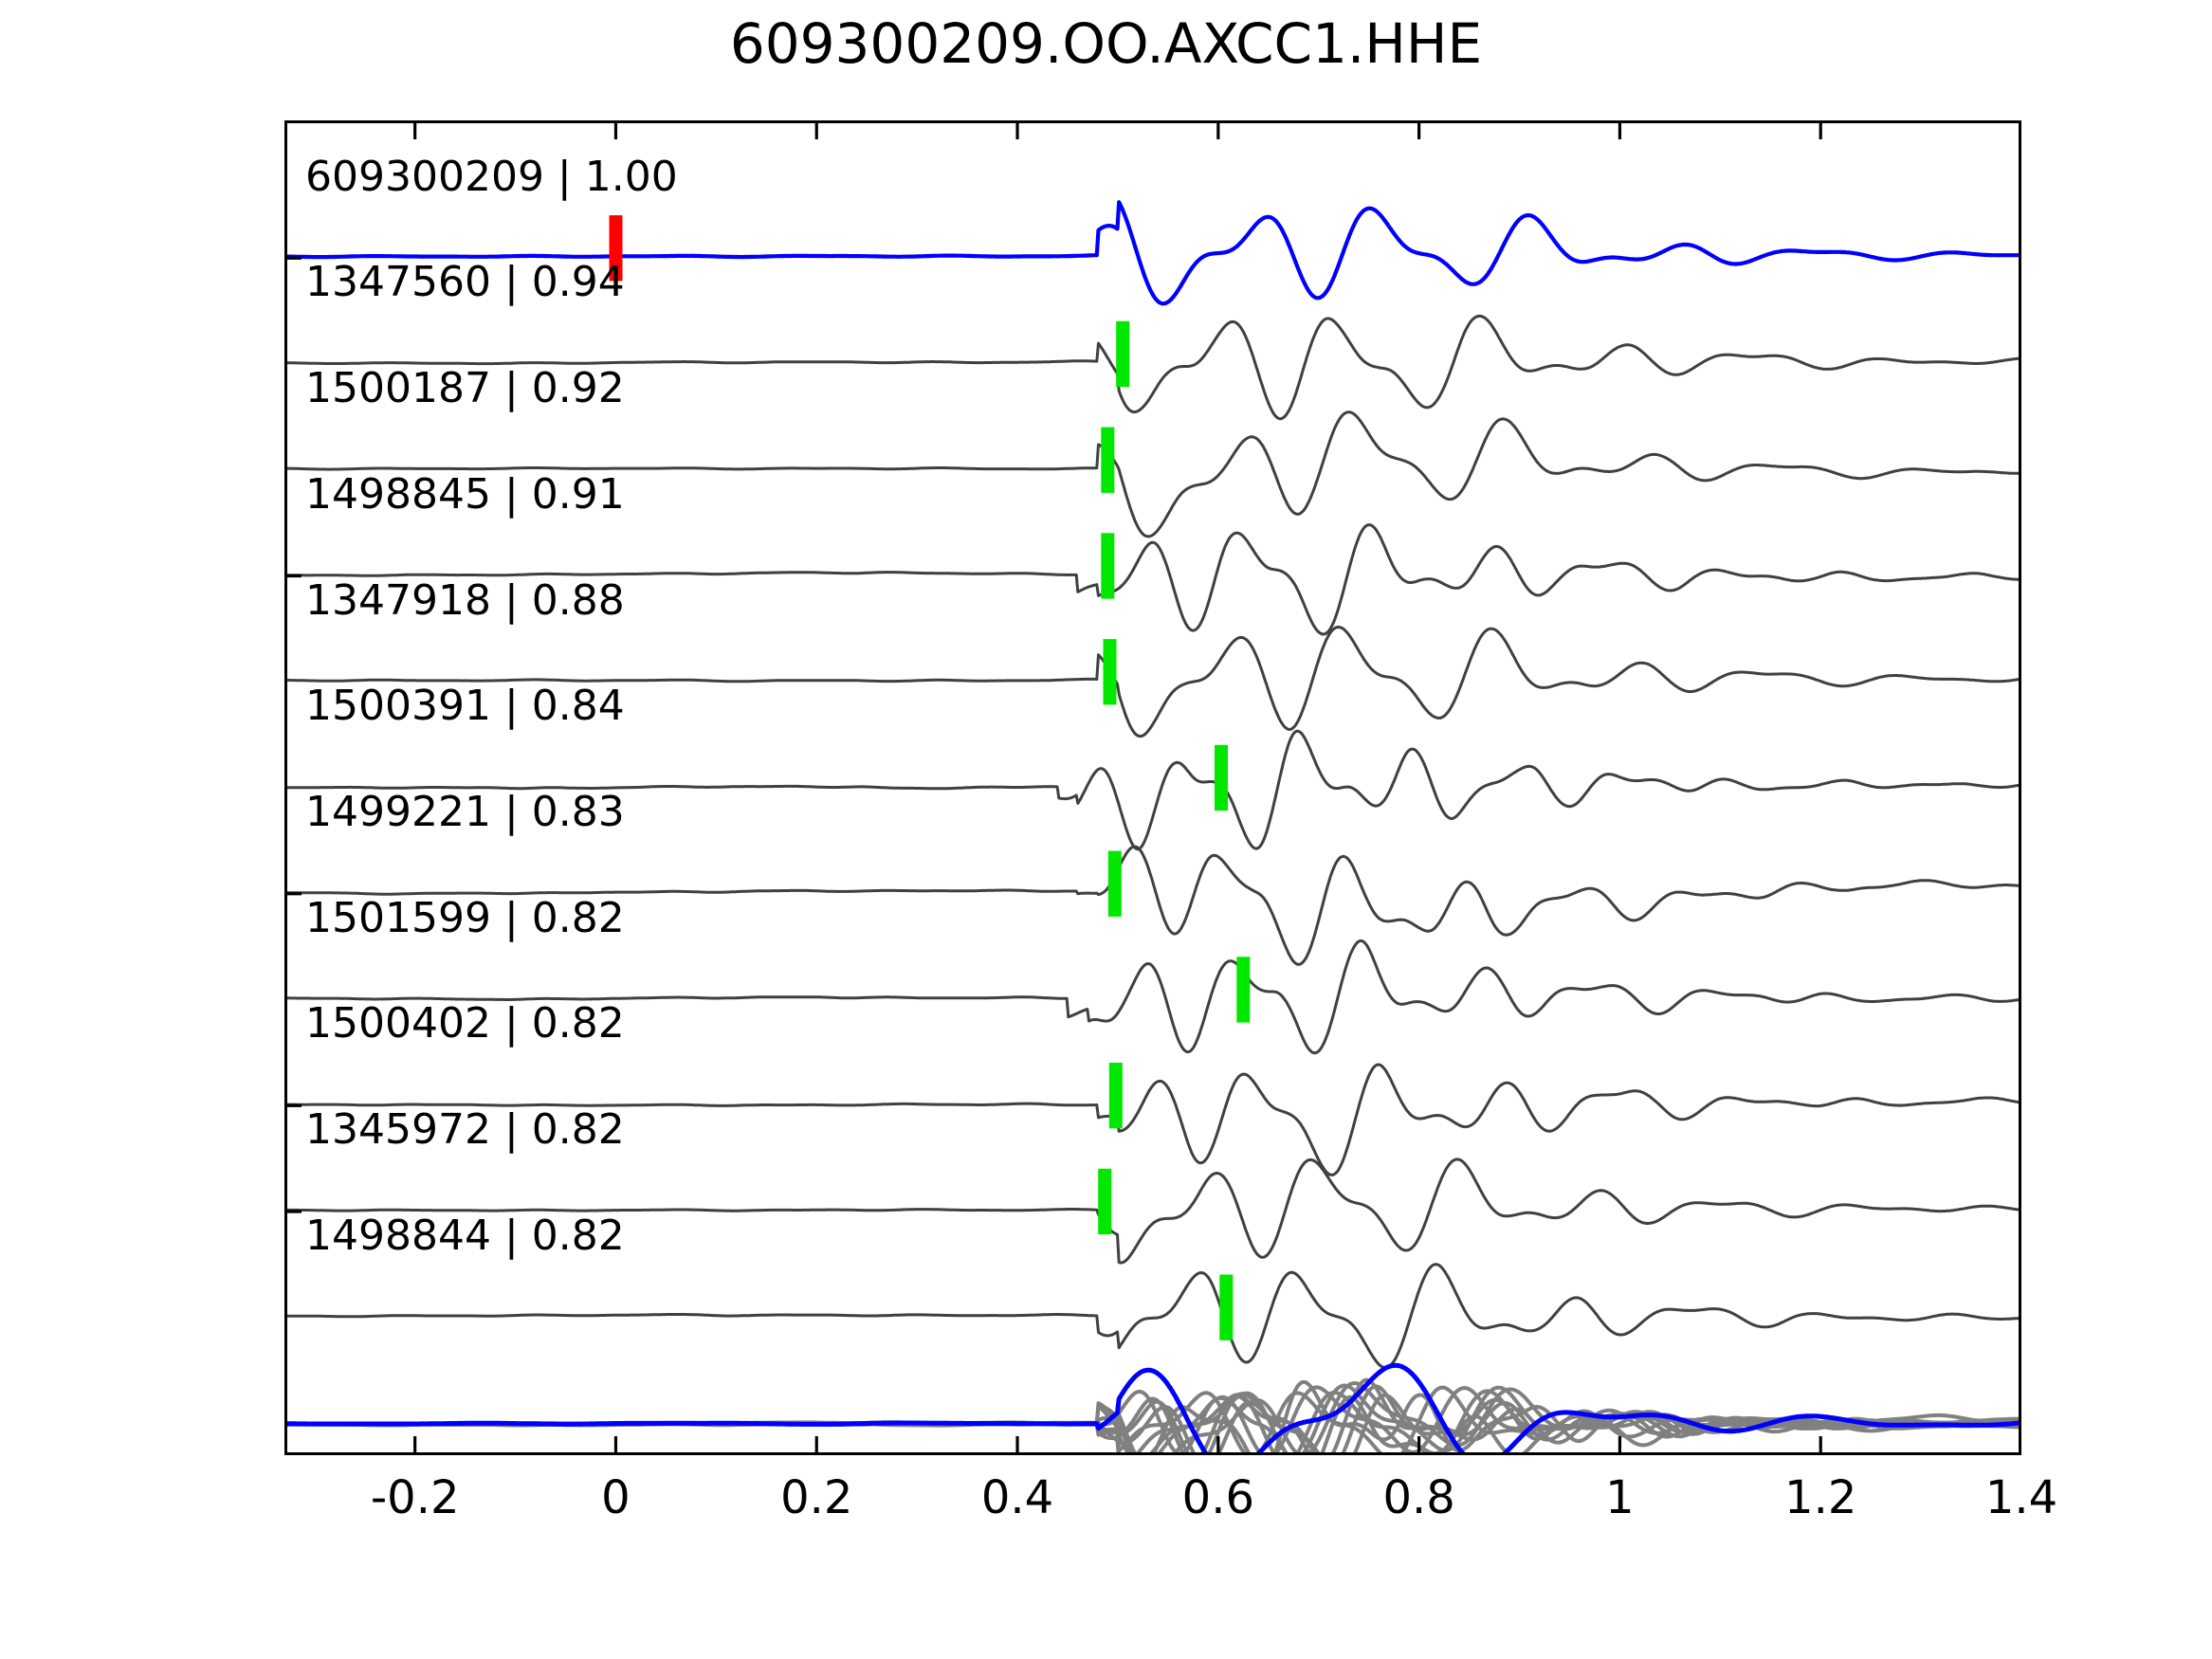 The width and height of the screenshot is (2212, 1659). I want to click on trace-label-1347560: 1347560 | 0.94, so click(465, 282).